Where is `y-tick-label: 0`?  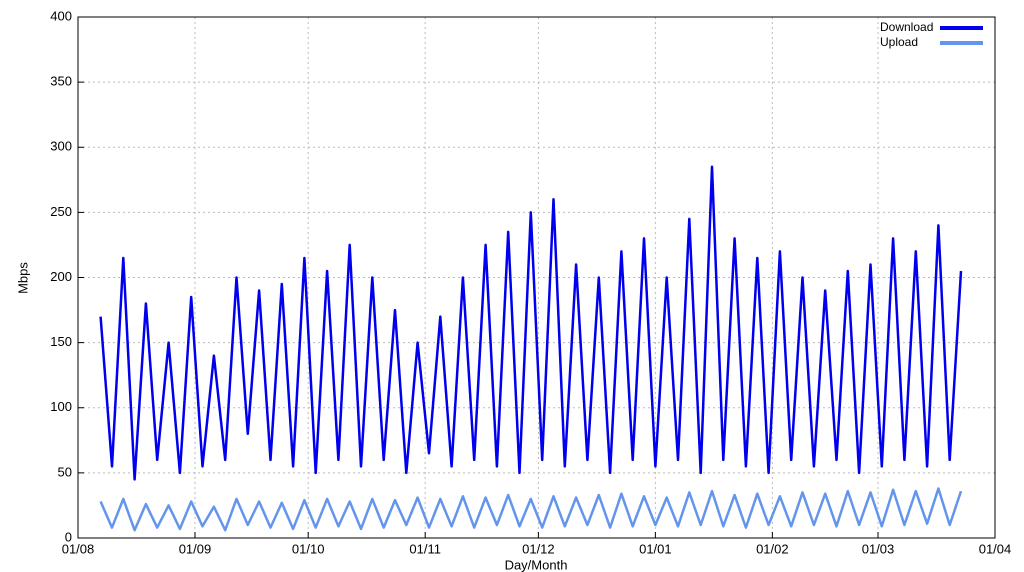
y-tick-label: 0 is located at coordinates (68, 536).